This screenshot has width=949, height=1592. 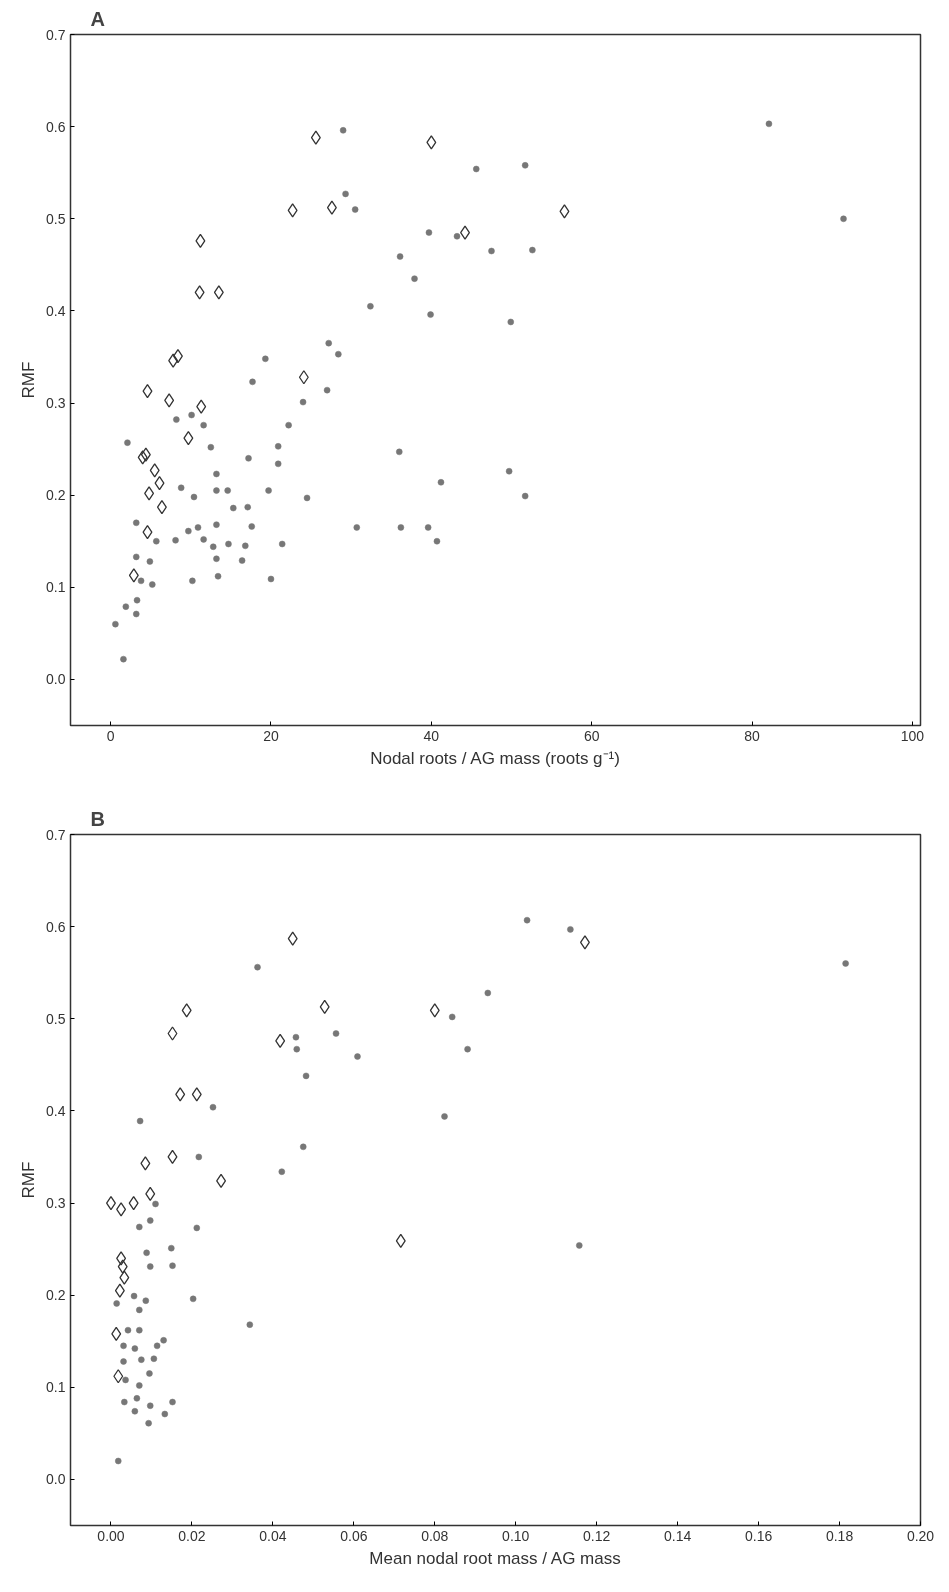 I want to click on x-tick-label: 60, so click(x=591, y=735).